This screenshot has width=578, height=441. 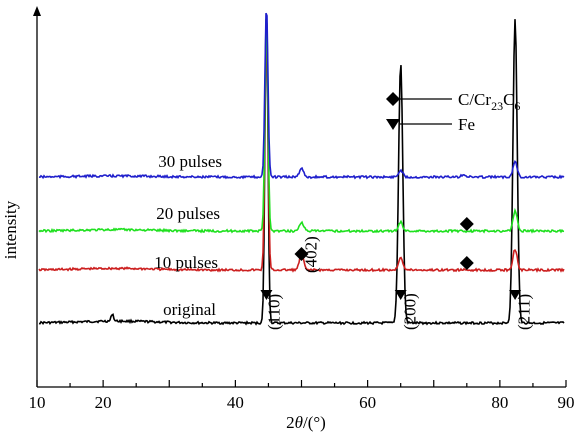 I want to click on hkl-label: (402), so click(x=310, y=254).